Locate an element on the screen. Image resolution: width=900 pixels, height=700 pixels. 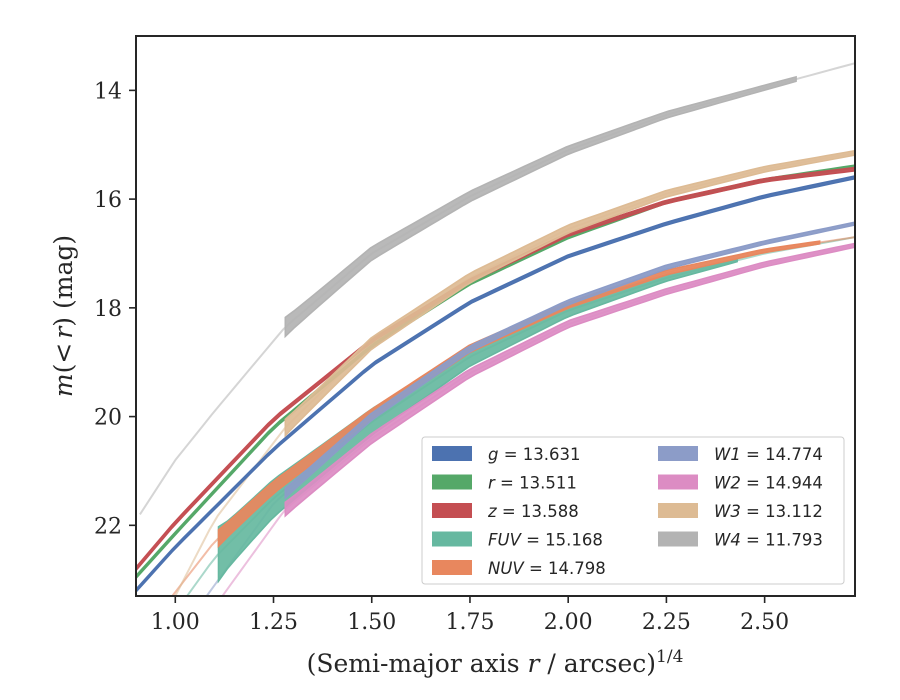
legend-item-r: r = 13.511 is located at coordinates (504, 483).